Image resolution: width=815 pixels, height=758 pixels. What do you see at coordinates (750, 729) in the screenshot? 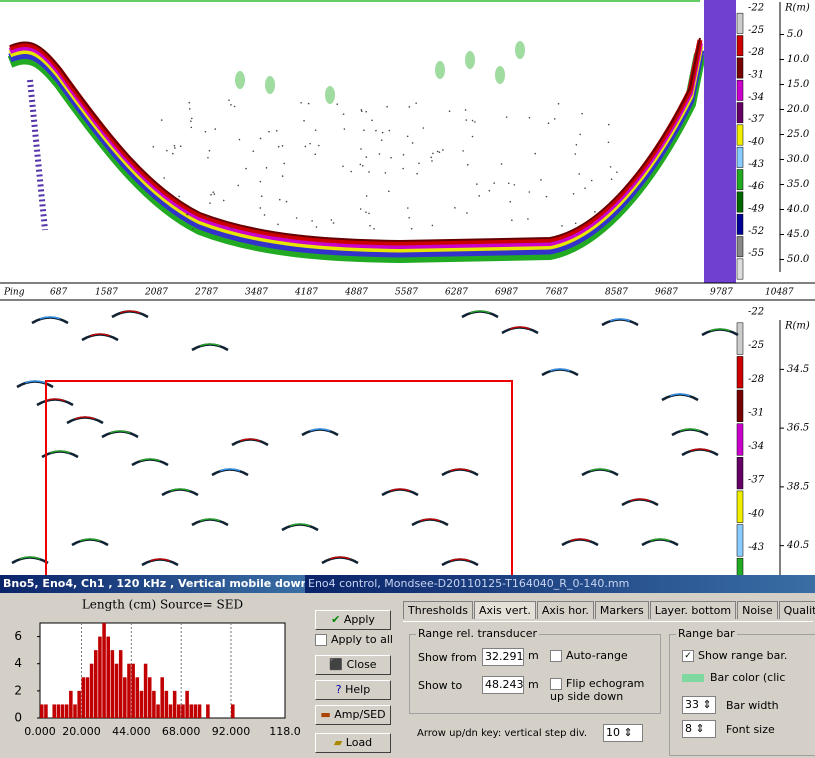
I see `label: Font size` at bounding box center [750, 729].